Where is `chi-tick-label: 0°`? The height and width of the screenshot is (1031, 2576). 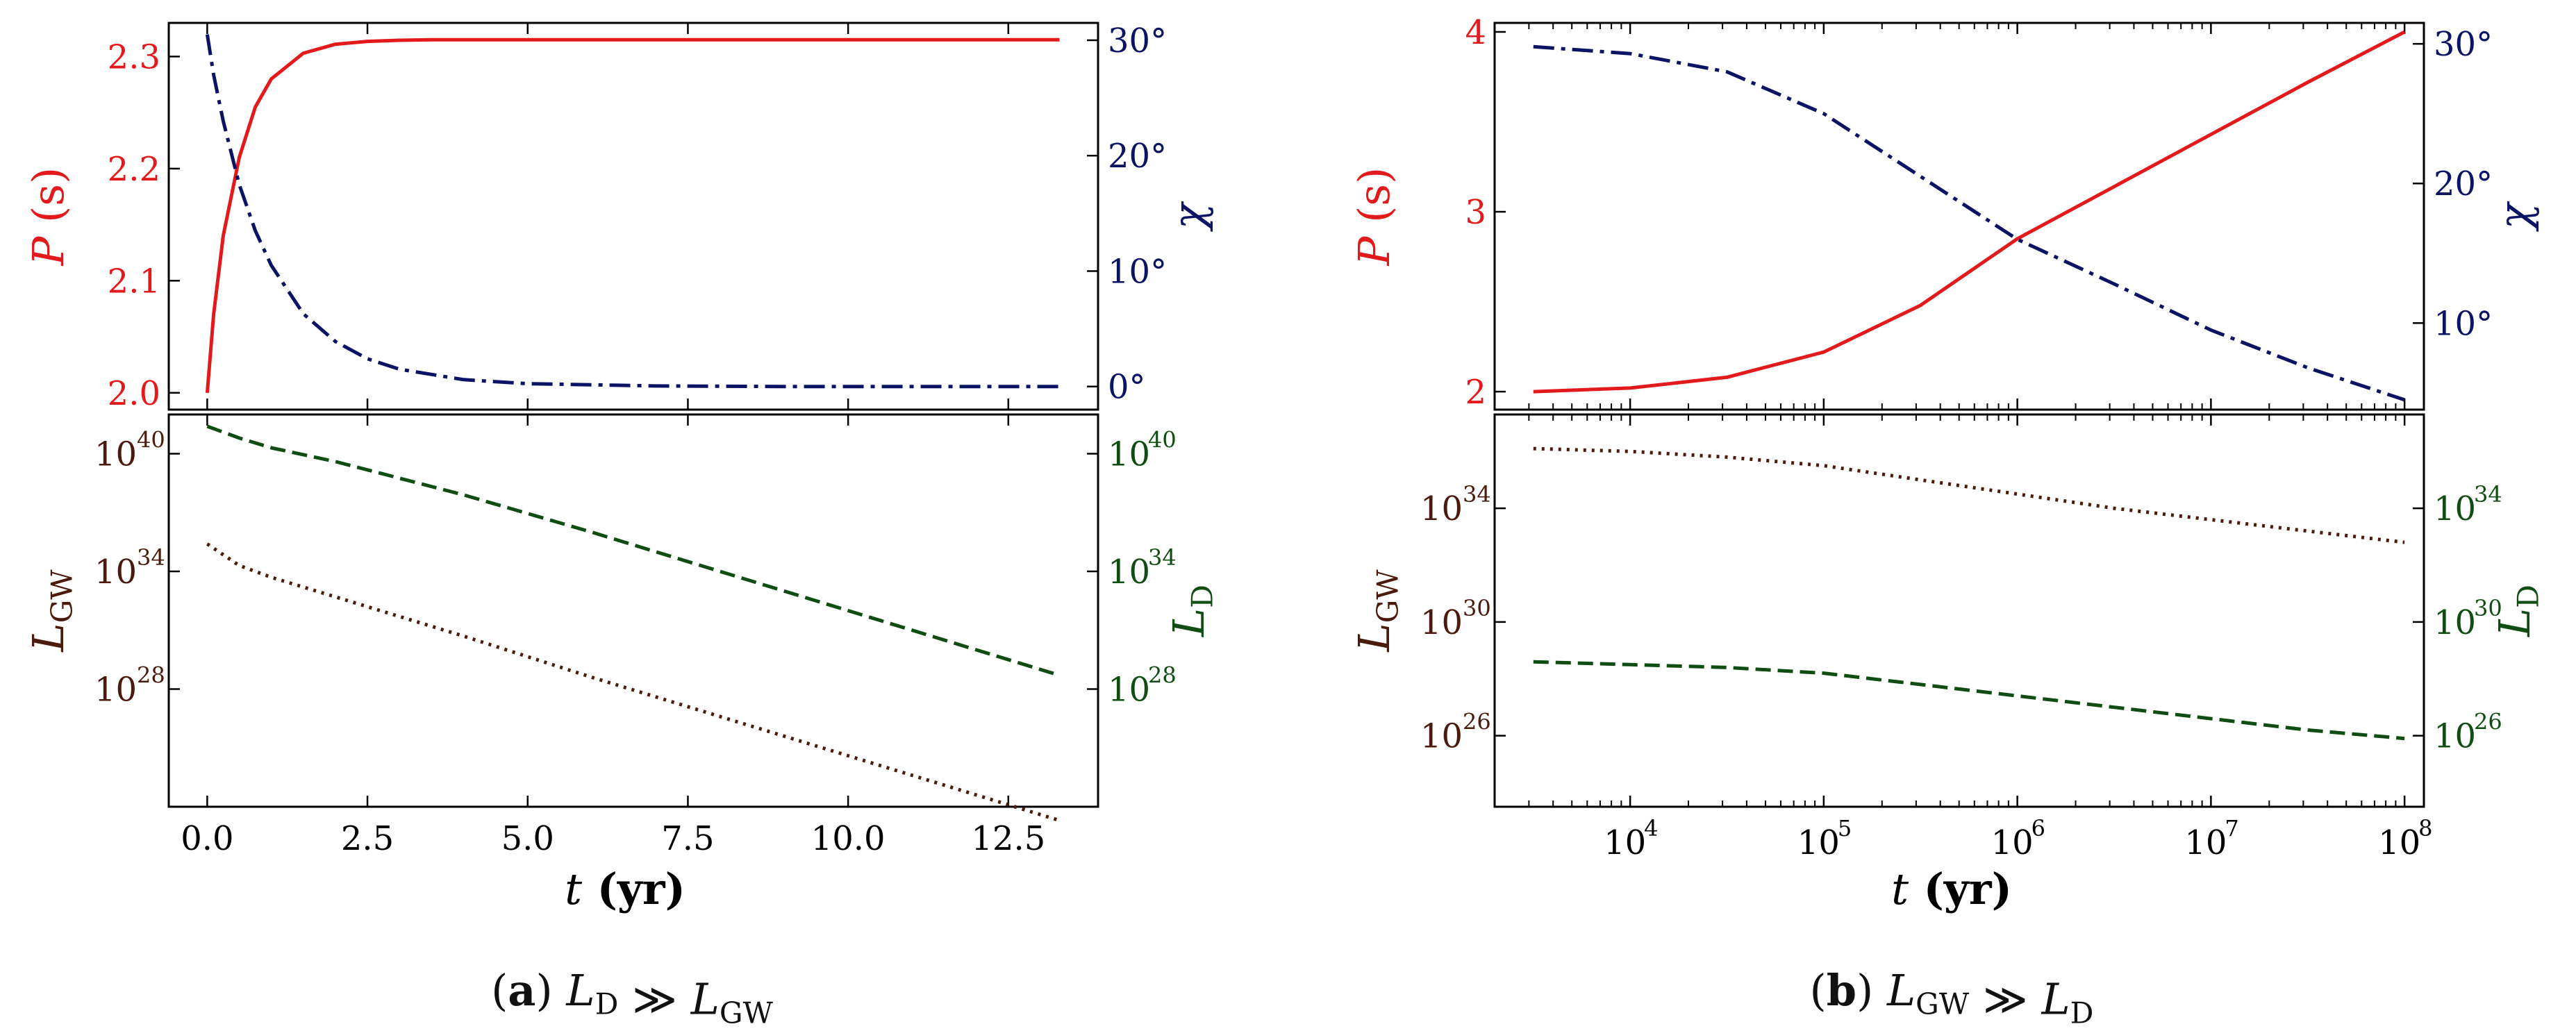
chi-tick-label: 0° is located at coordinates (1127, 387).